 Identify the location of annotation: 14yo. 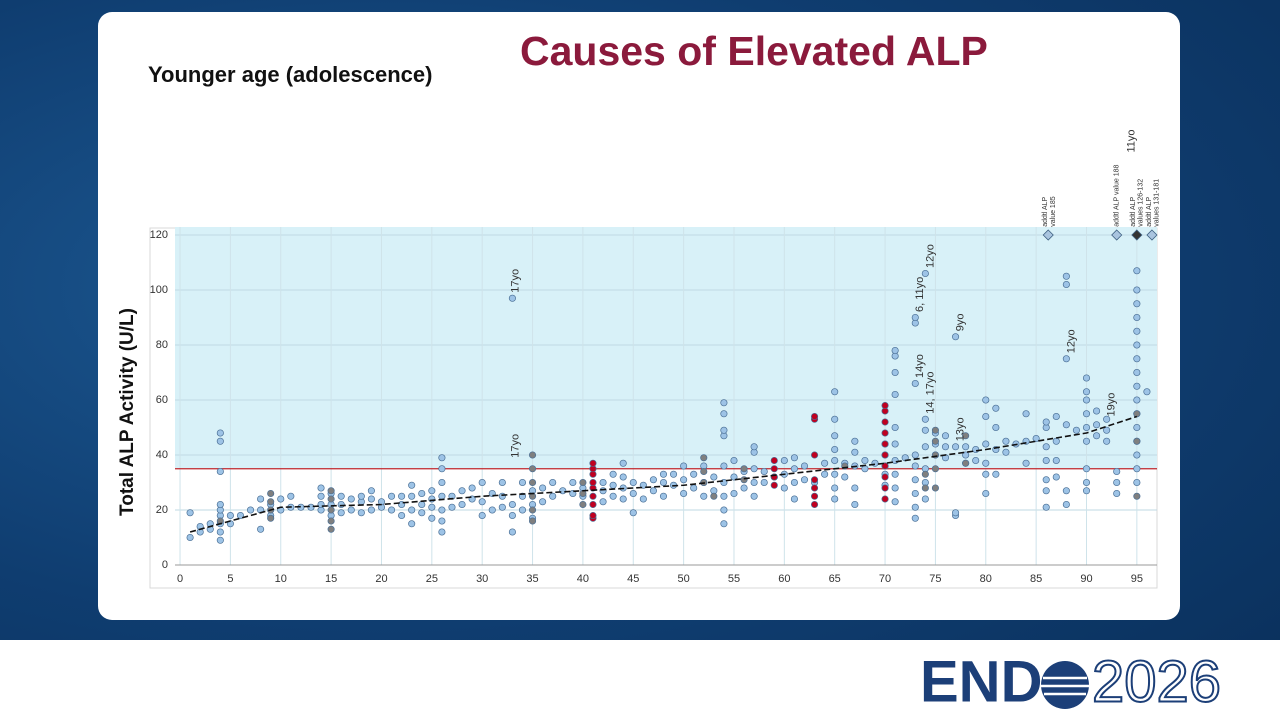
(920, 366).